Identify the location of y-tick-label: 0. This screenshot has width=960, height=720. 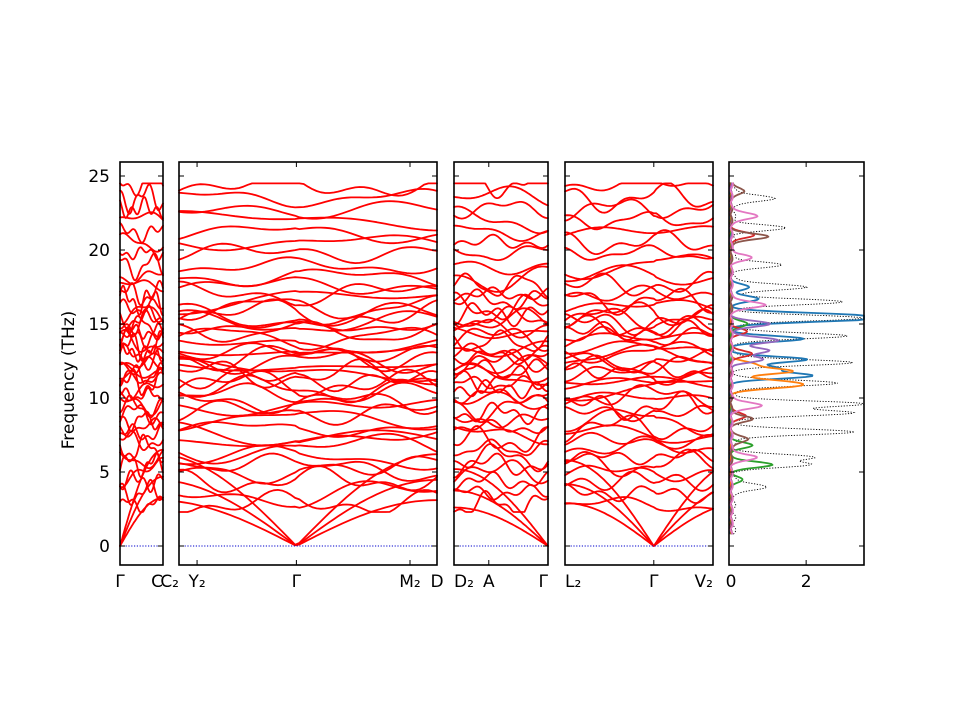
(104, 547).